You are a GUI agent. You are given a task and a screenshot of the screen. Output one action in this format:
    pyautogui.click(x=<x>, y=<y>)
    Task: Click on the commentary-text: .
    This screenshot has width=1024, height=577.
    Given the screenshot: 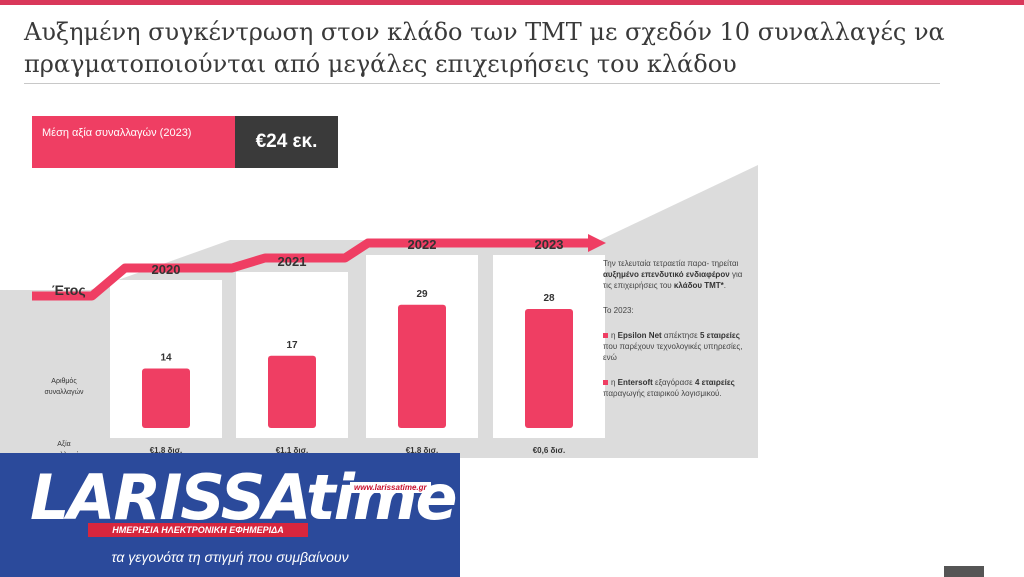 What is the action you would take?
    pyautogui.click(x=725, y=285)
    